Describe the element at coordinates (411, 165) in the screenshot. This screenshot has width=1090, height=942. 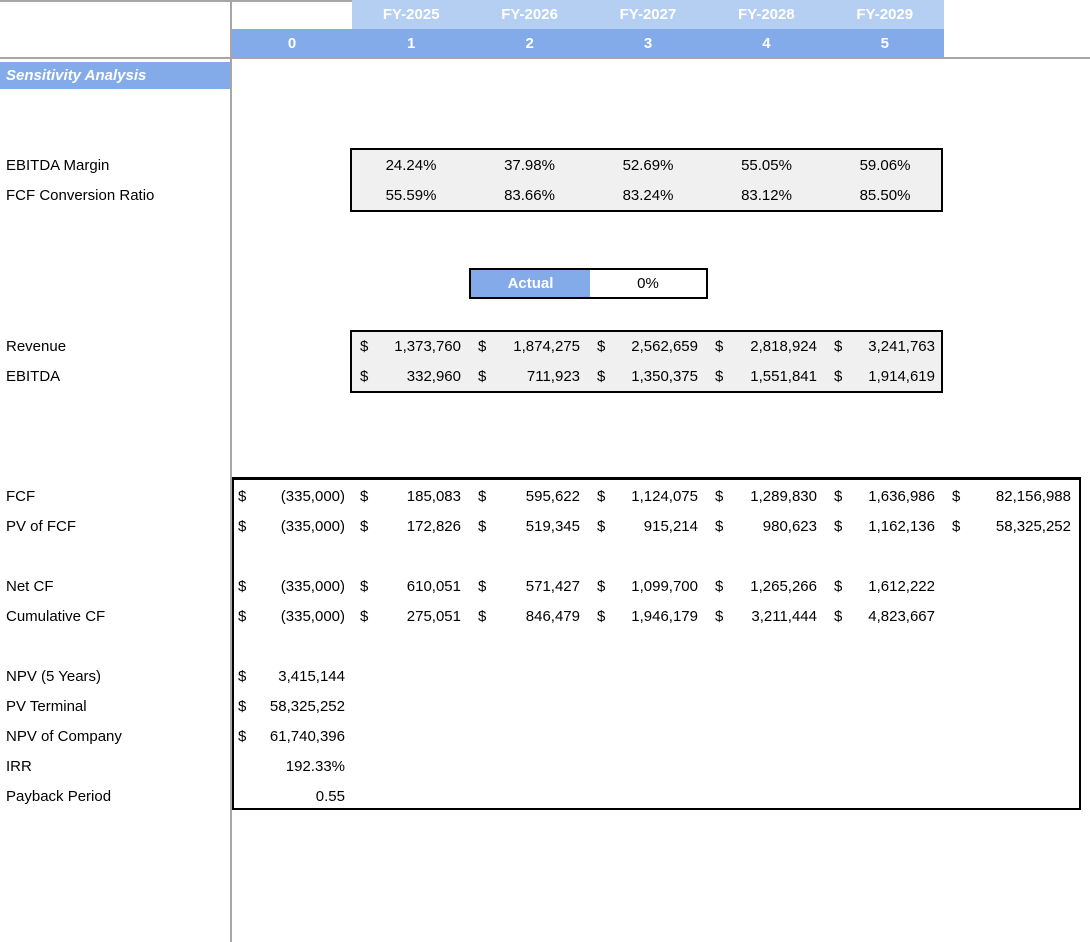
I see `ebitda-margin-cell: 24.24%` at that location.